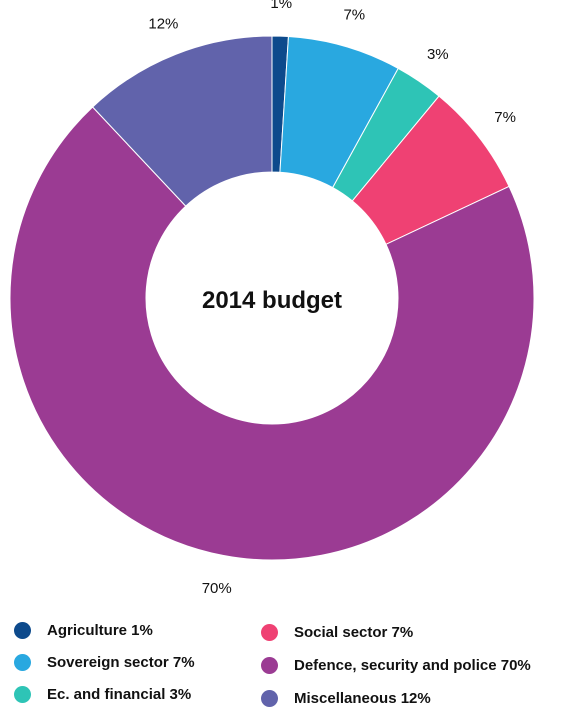 Image resolution: width=570 pixels, height=709 pixels. I want to click on legend-item-agriculture: Agriculture 1%, so click(83, 630).